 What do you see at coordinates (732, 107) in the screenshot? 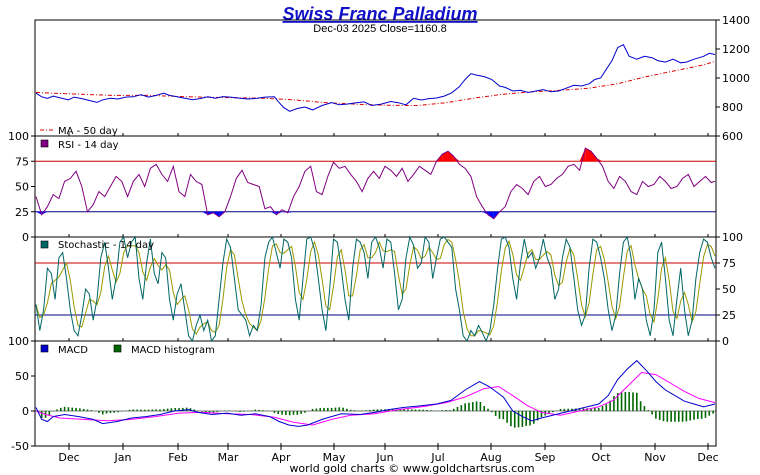
I see `y-tick-label: 800` at bounding box center [732, 107].